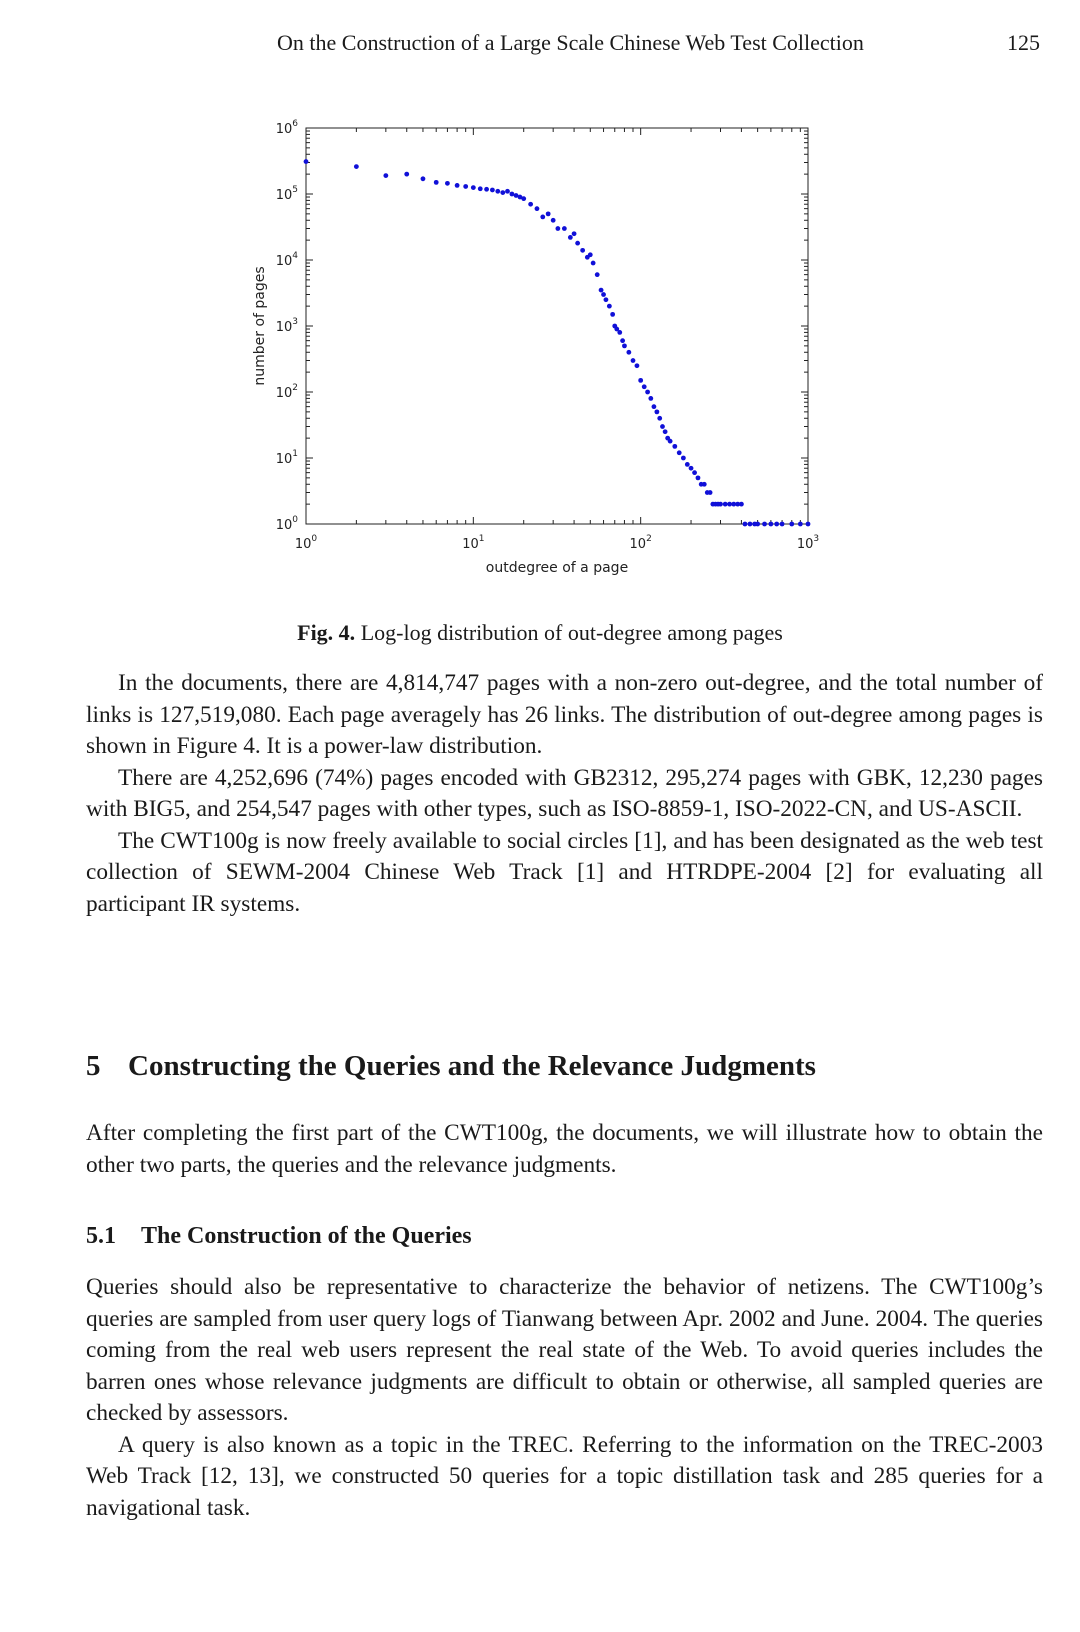  I want to click on section-number: 5, so click(93, 1066).